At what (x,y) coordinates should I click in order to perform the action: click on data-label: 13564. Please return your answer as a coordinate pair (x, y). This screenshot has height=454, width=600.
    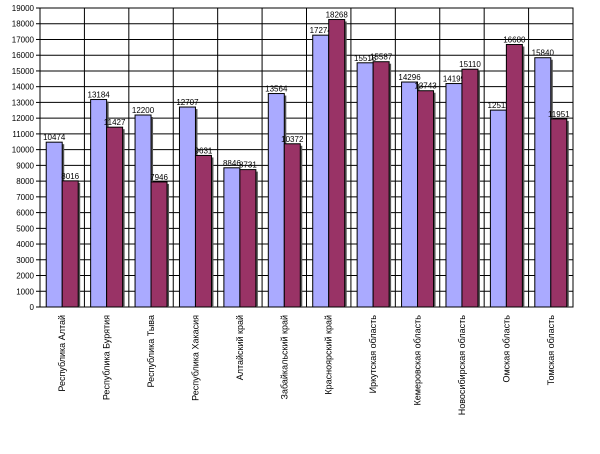
    Looking at the image, I should click on (276, 89).